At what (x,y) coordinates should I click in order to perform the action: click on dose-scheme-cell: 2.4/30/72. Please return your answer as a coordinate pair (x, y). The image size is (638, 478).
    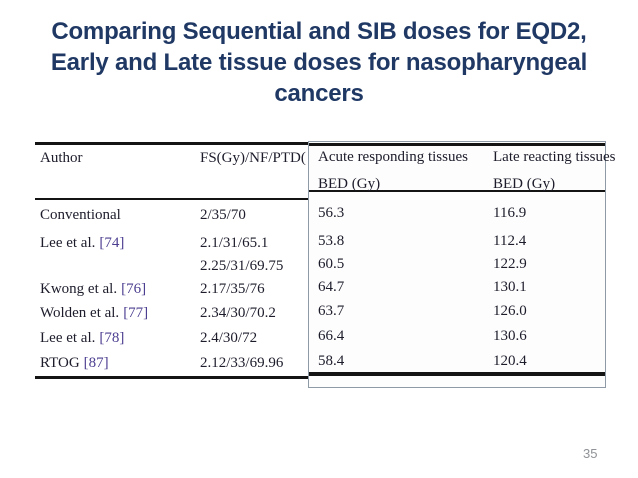
    Looking at the image, I should click on (229, 338).